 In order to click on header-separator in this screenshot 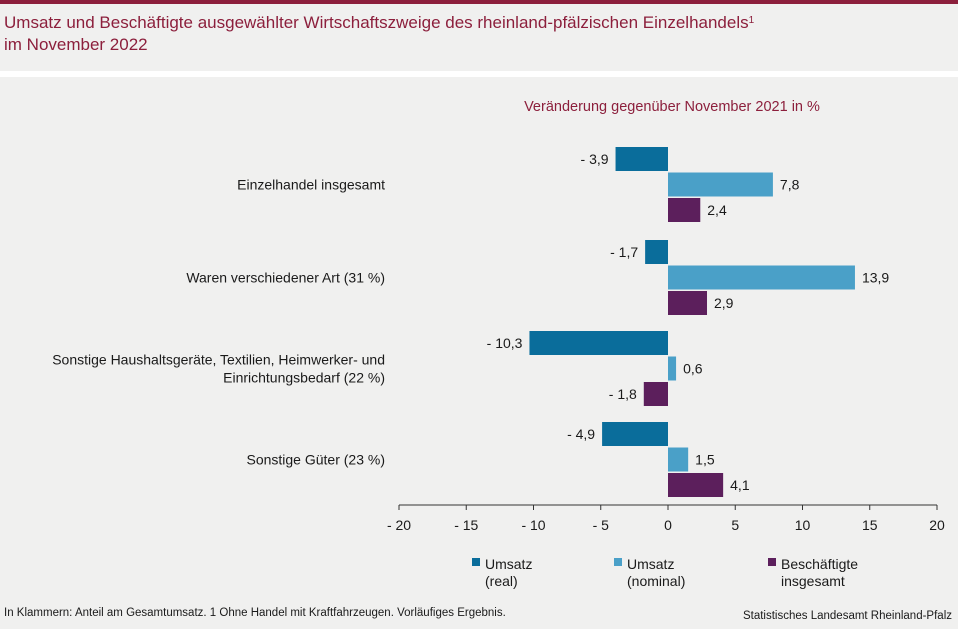, I will do `click(479, 74)`.